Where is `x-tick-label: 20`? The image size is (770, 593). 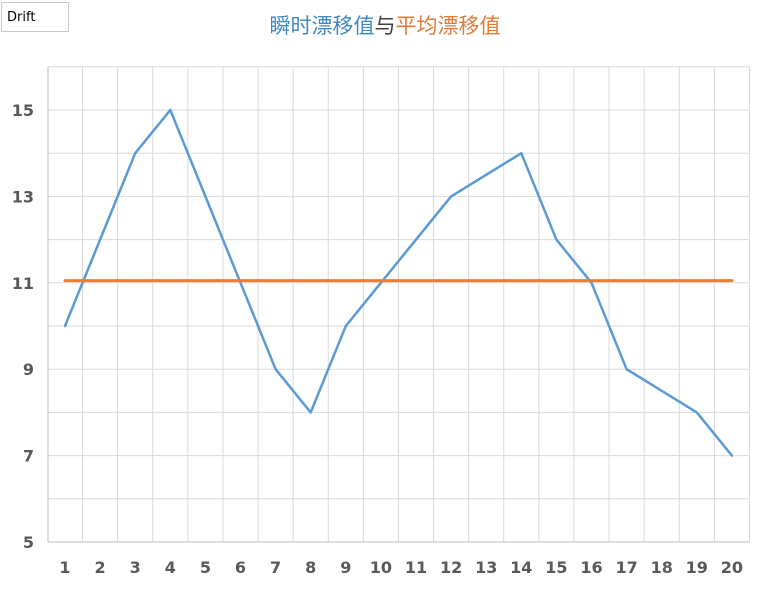
x-tick-label: 20 is located at coordinates (732, 567).